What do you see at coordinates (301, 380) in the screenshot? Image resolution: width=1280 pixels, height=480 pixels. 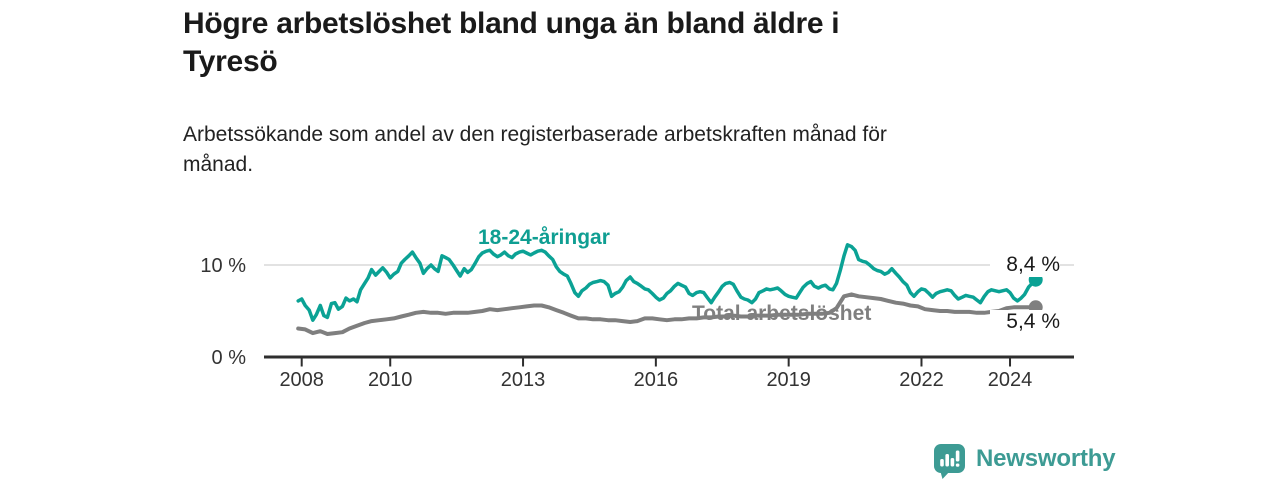 I see `x-tick-label-2008: 2008` at bounding box center [301, 380].